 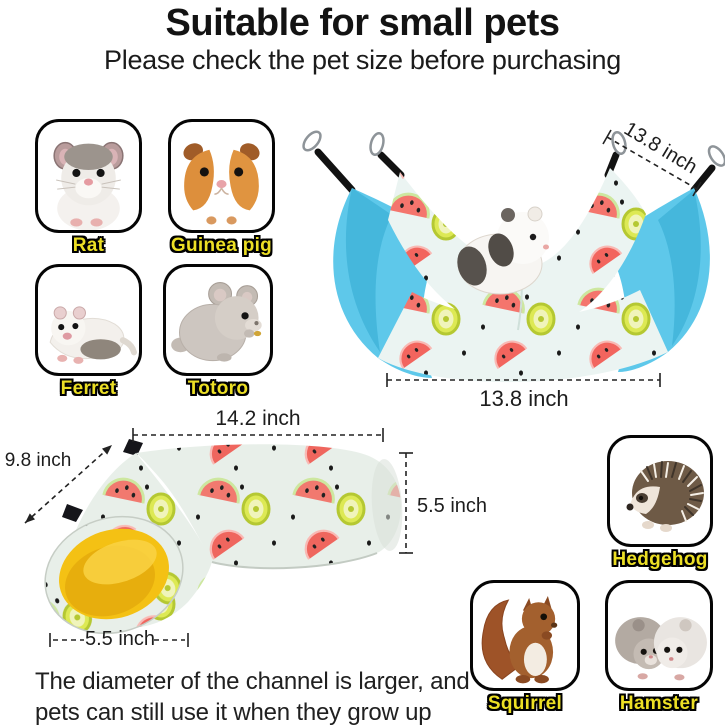 What do you see at coordinates (38, 460) in the screenshot?
I see `tunnel-depth-dimension: 9.8 inch` at bounding box center [38, 460].